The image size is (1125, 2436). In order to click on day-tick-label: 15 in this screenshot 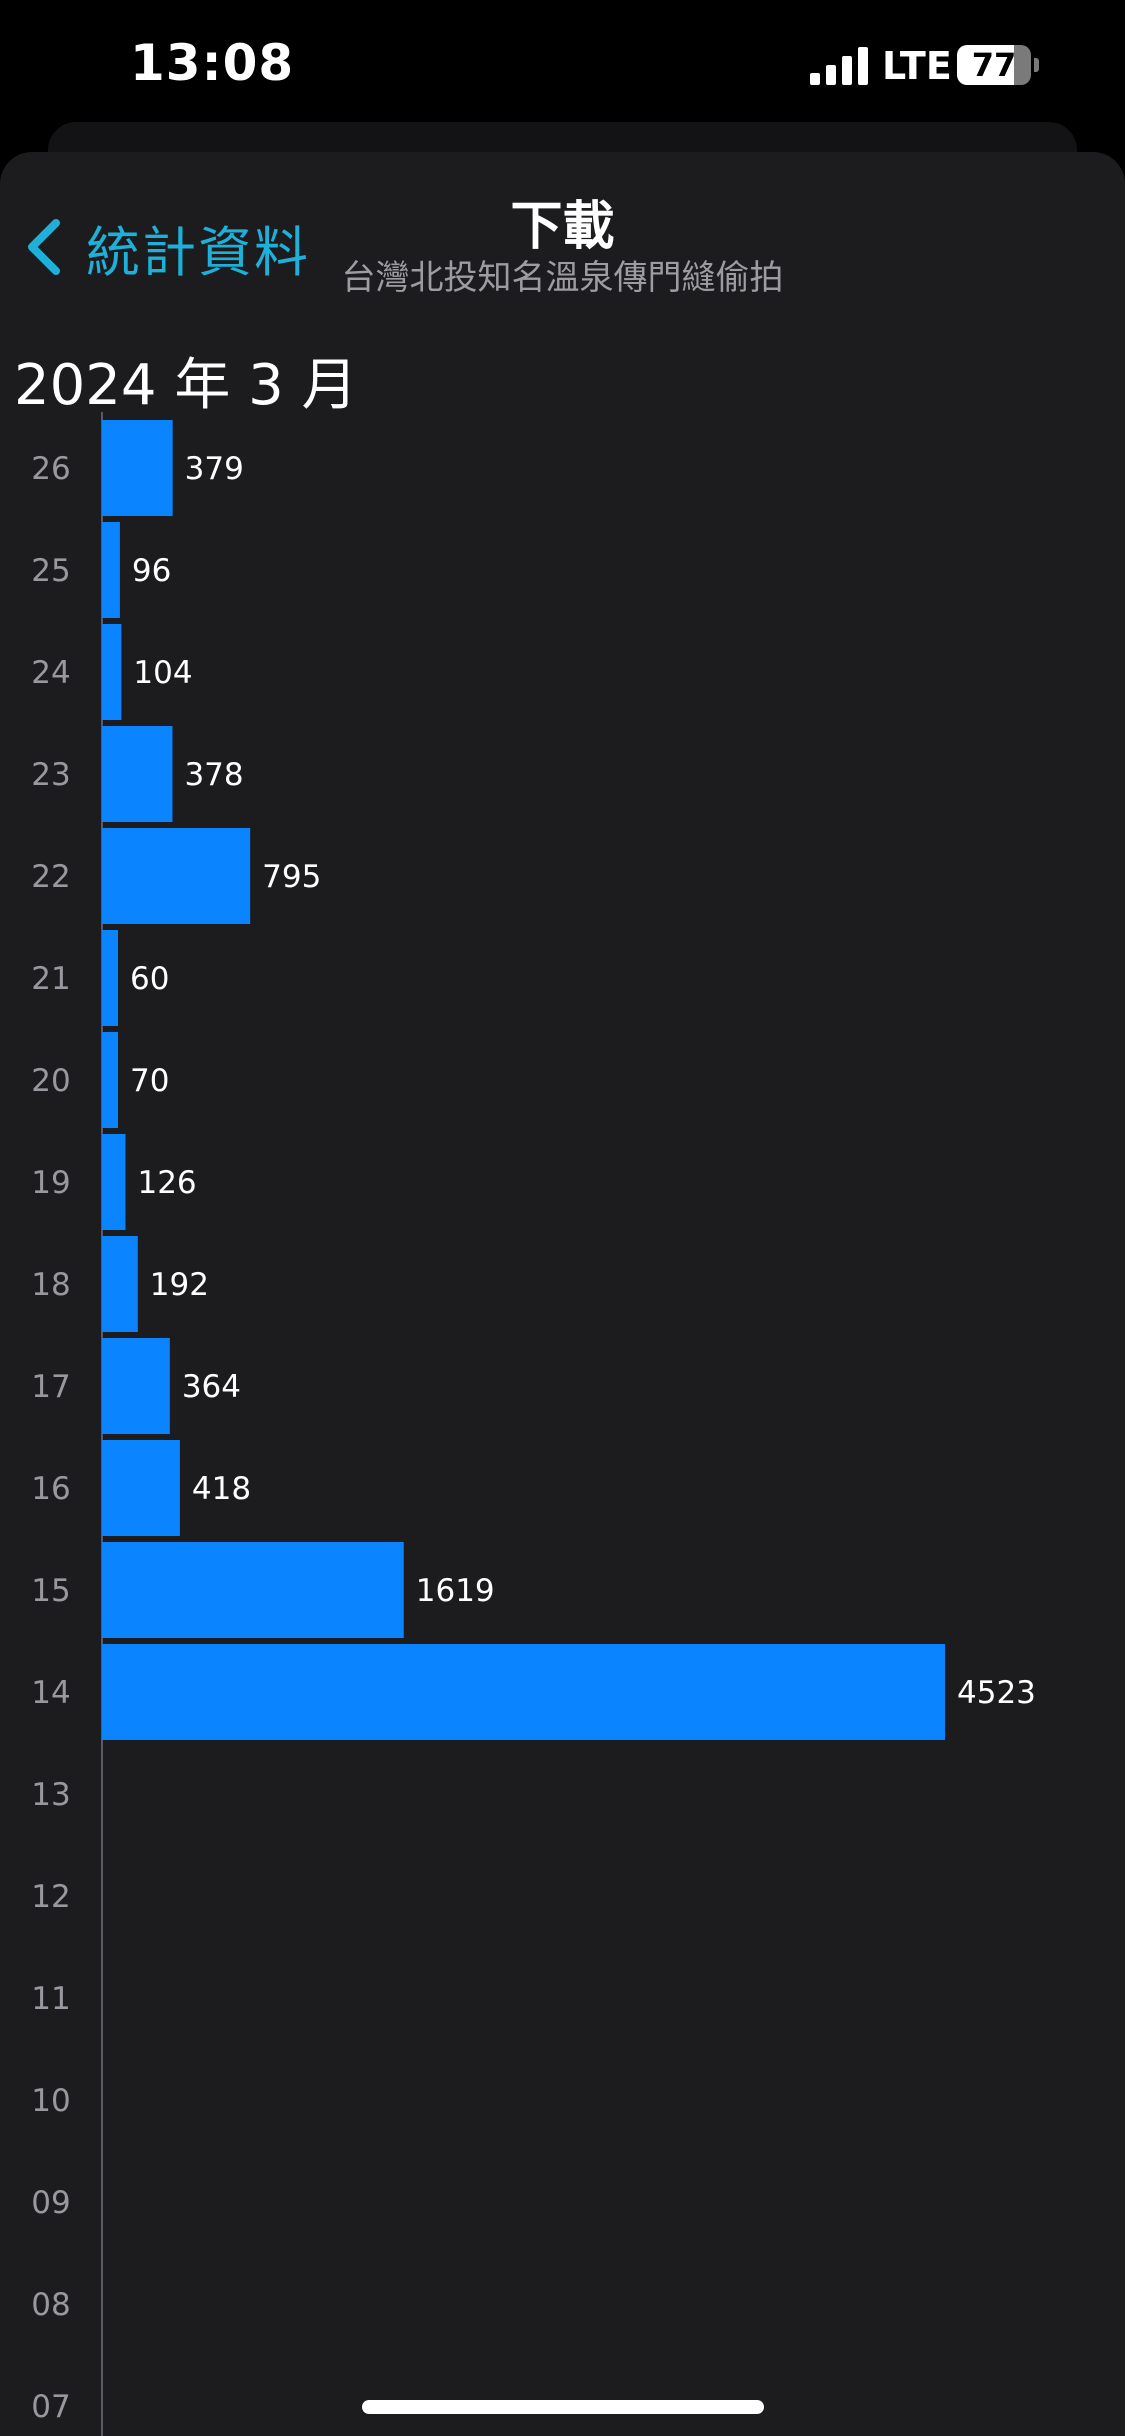, I will do `click(50, 1591)`.